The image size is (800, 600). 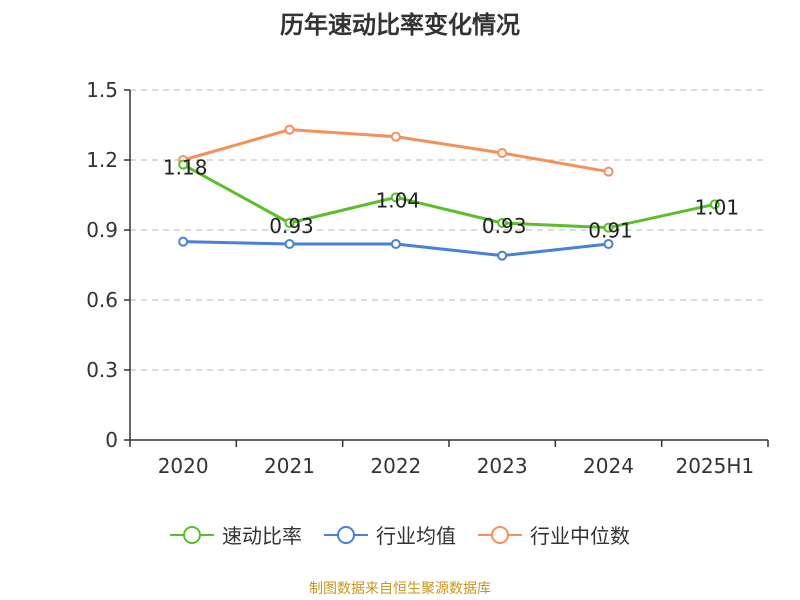 What do you see at coordinates (262, 536) in the screenshot?
I see `legend-label-0: 速动比率` at bounding box center [262, 536].